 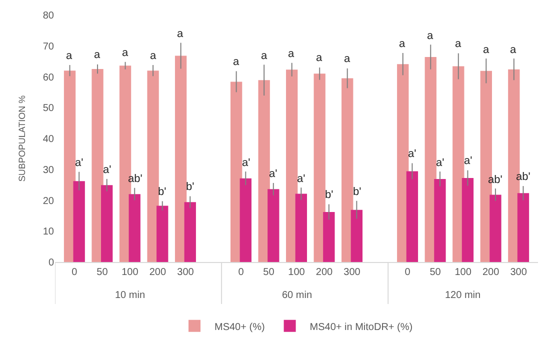 I want to click on y-tick-label: 10, so click(x=48, y=232).